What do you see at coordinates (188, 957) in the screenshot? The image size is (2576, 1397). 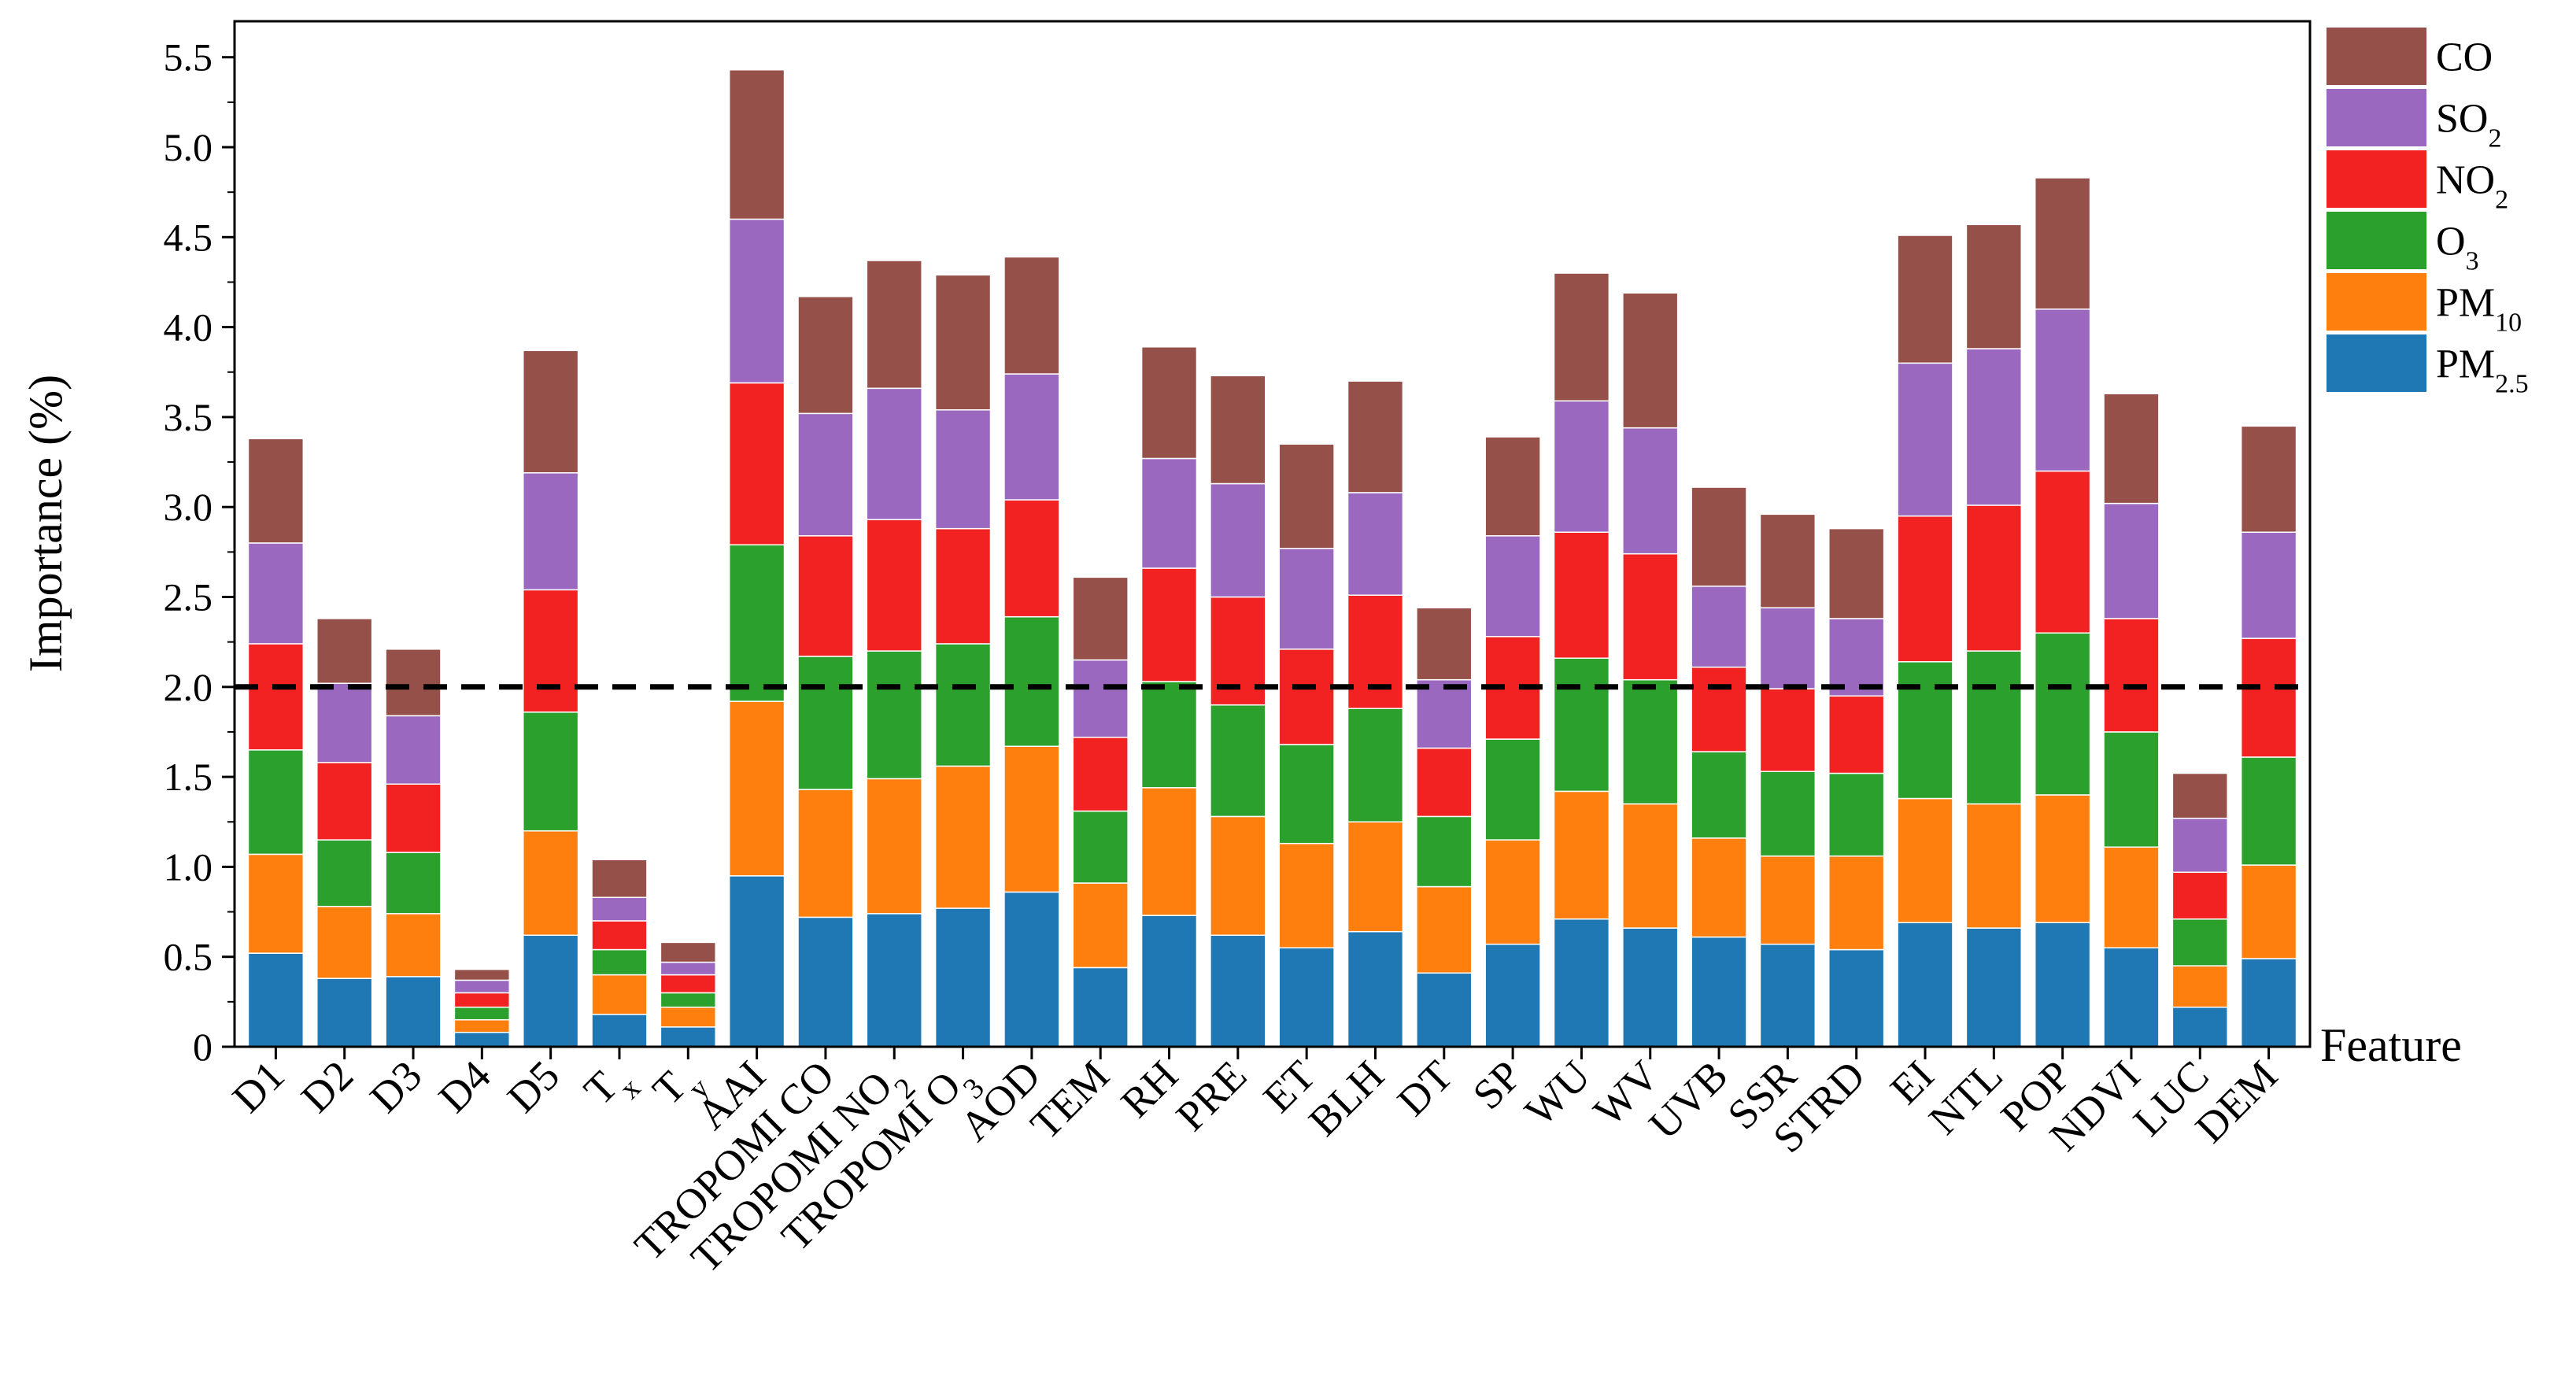 I see `y-tick-label: 0.5` at bounding box center [188, 957].